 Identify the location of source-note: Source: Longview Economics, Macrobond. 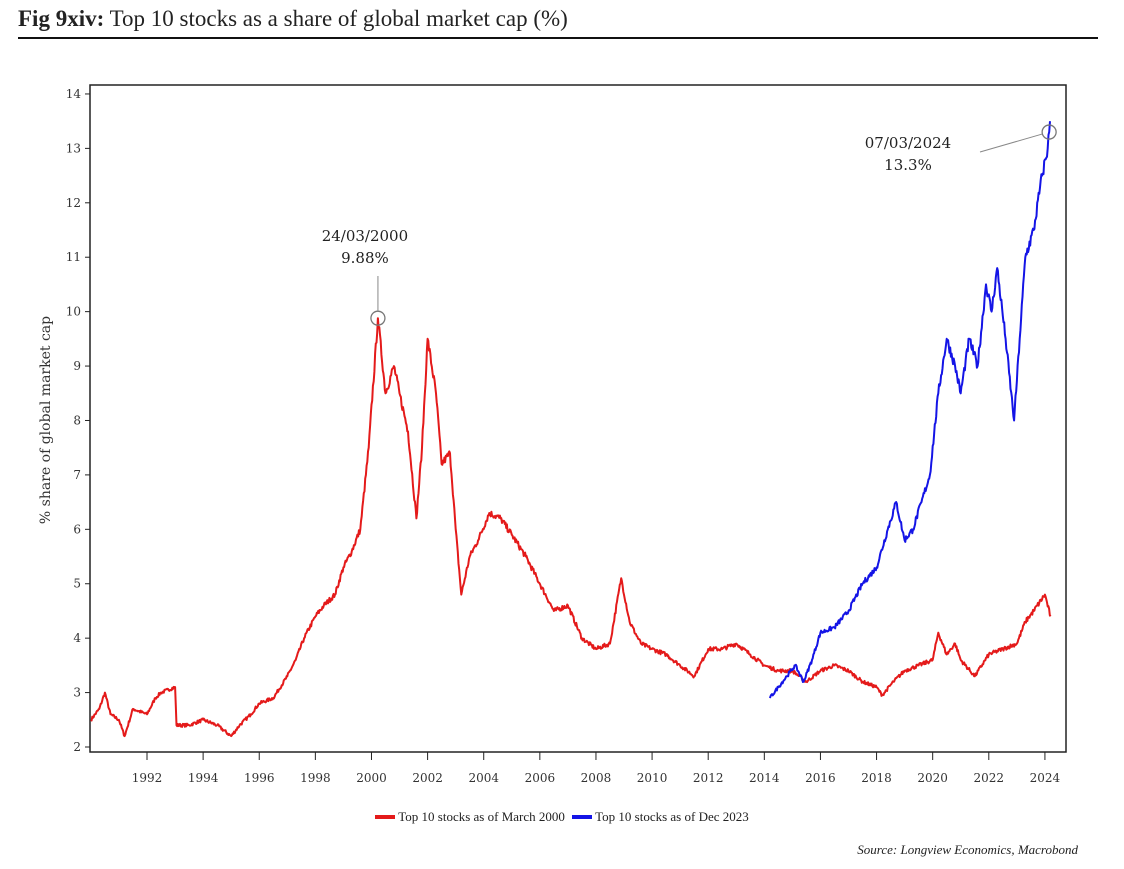
(967, 849).